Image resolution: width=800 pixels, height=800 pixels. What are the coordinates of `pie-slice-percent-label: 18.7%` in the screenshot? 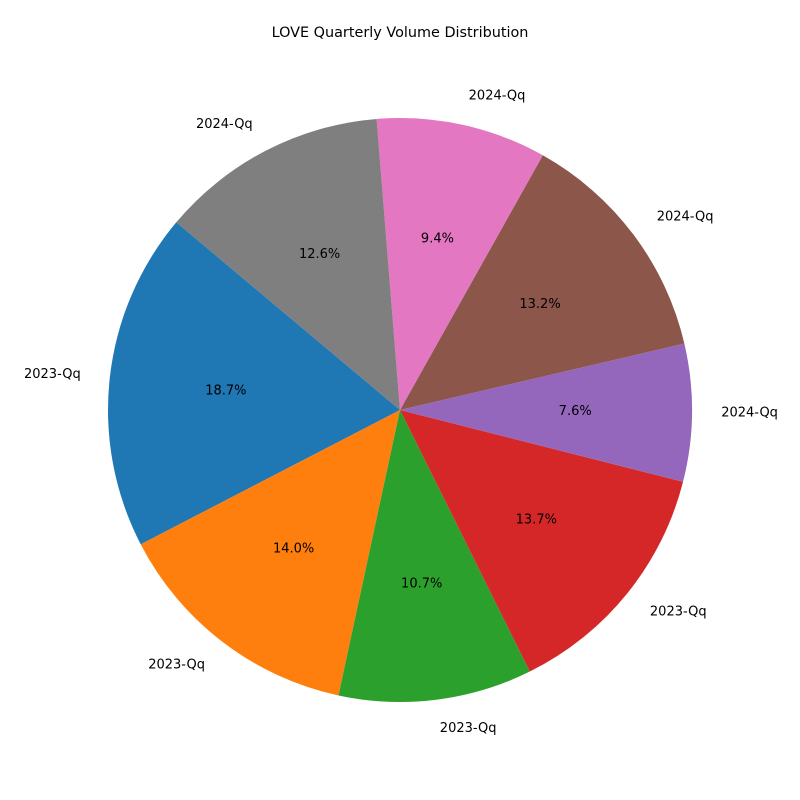 It's located at (225, 390).